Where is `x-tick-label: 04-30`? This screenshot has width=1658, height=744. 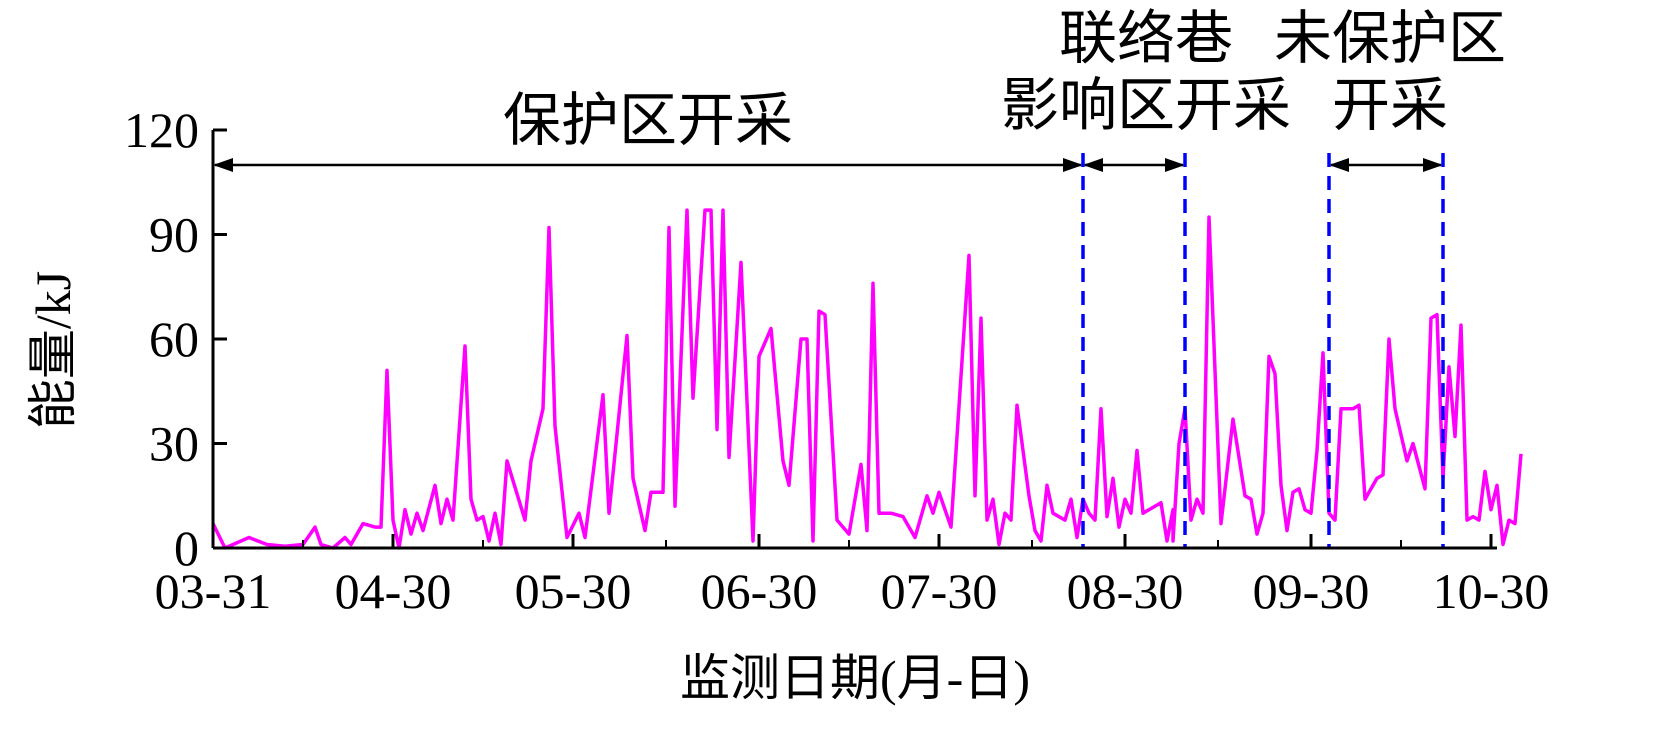 x-tick-label: 04-30 is located at coordinates (393, 591).